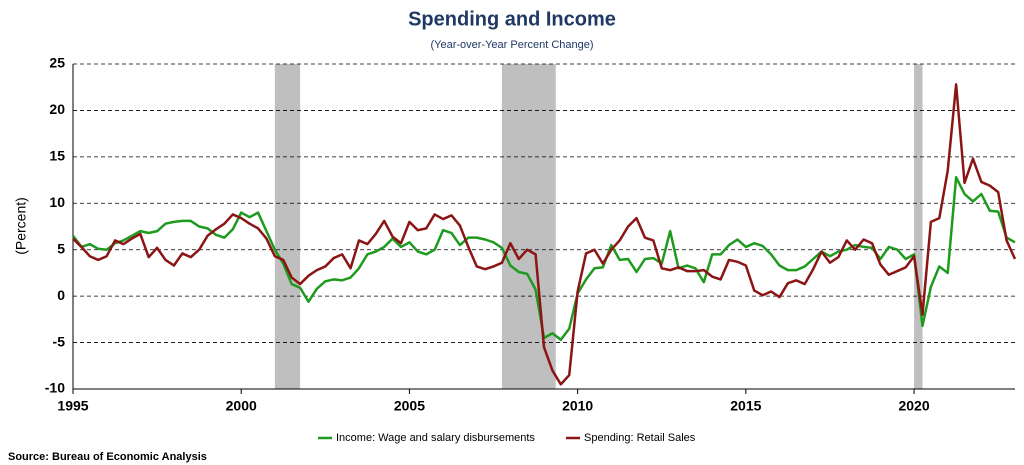  Describe the element at coordinates (72, 406) in the screenshot. I see `x-tick-label: 1995` at that location.